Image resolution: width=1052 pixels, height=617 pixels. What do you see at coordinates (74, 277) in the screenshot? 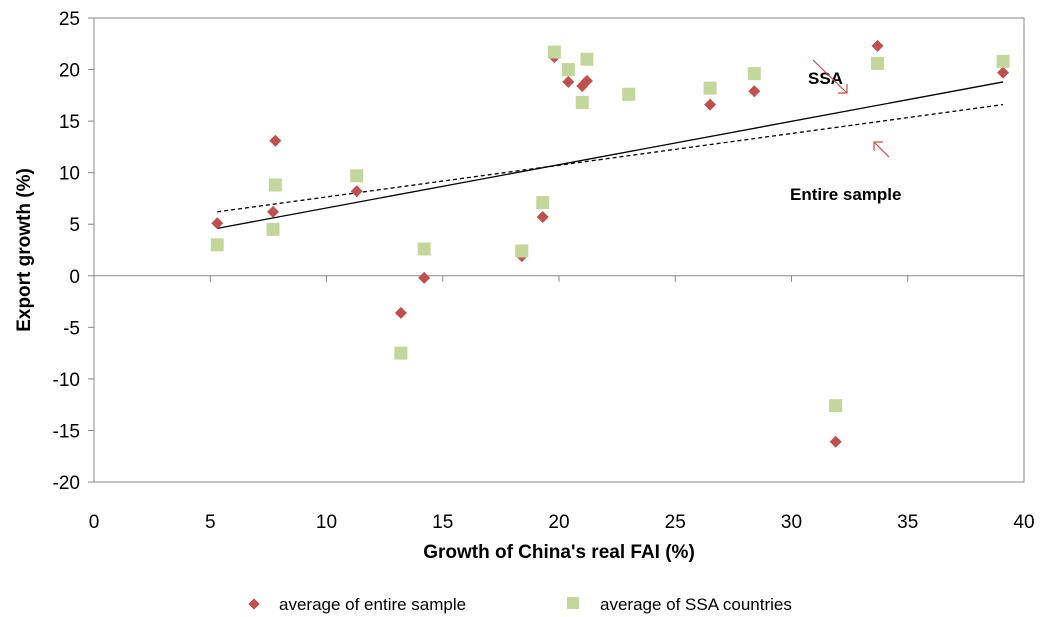
I see `y-tick-label: 0` at bounding box center [74, 277].